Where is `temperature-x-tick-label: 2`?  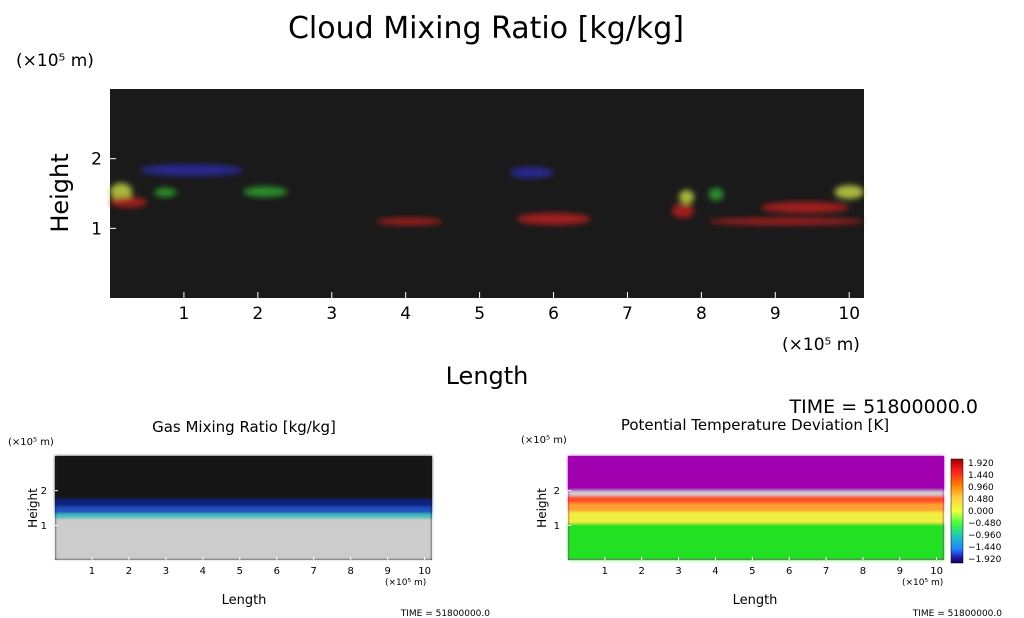 temperature-x-tick-label: 2 is located at coordinates (642, 571).